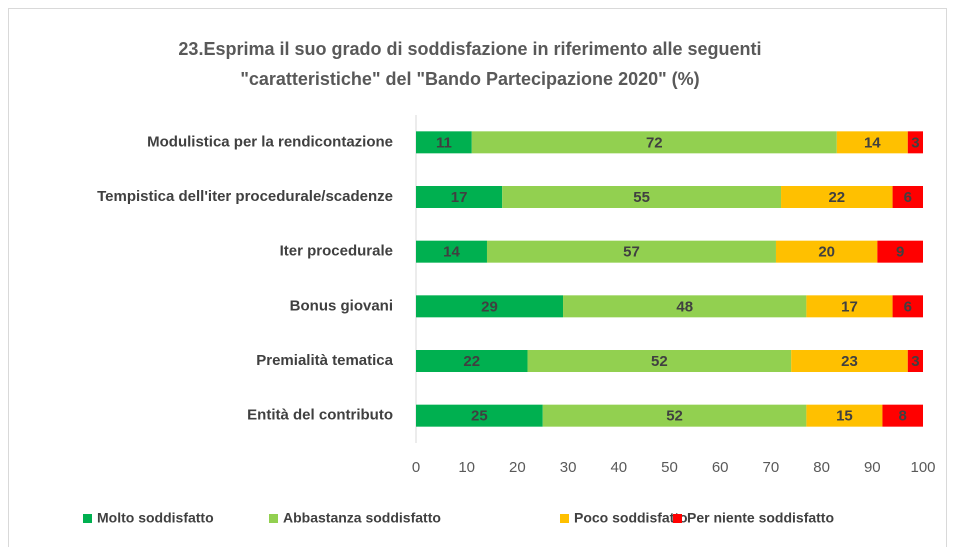 Image resolution: width=955 pixels, height=547 pixels. Describe the element at coordinates (760, 518) in the screenshot. I see `legend-label: Per niente soddisfatto` at that location.